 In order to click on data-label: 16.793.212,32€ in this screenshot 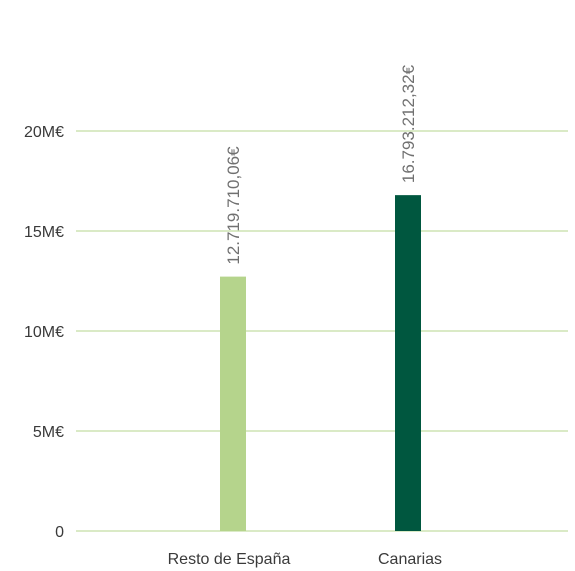, I will do `click(408, 123)`.